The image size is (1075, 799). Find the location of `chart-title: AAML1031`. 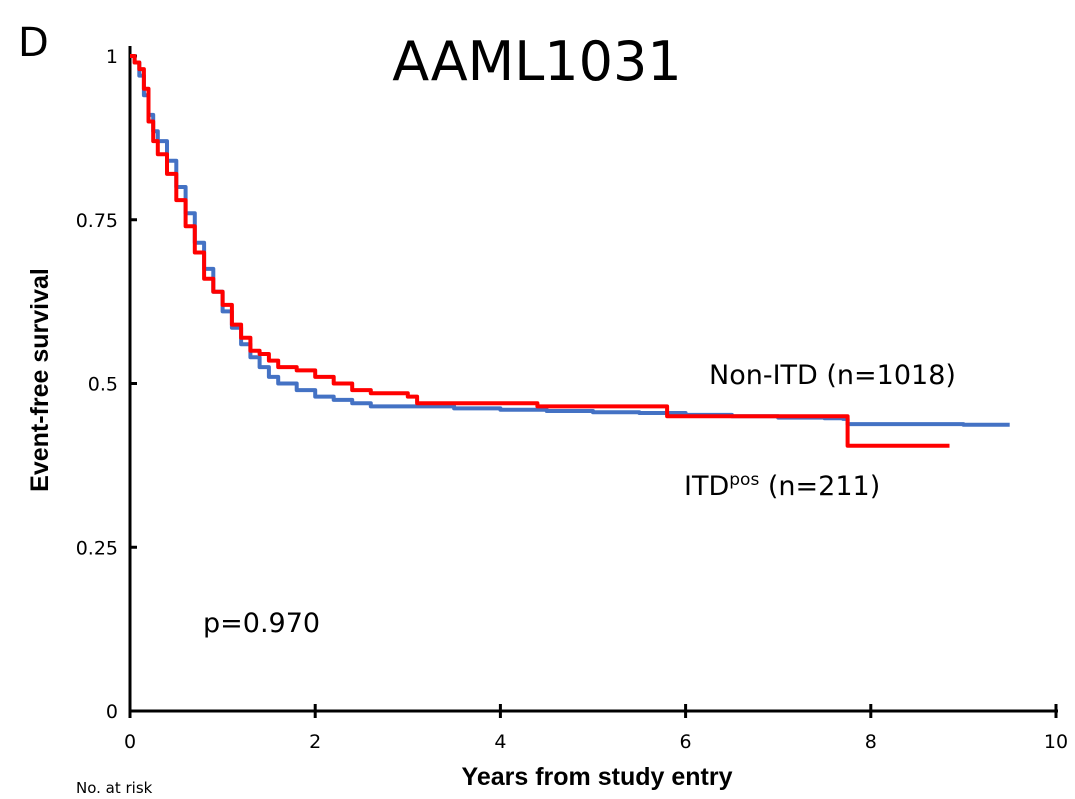

chart-title: AAML1031 is located at coordinates (537, 61).